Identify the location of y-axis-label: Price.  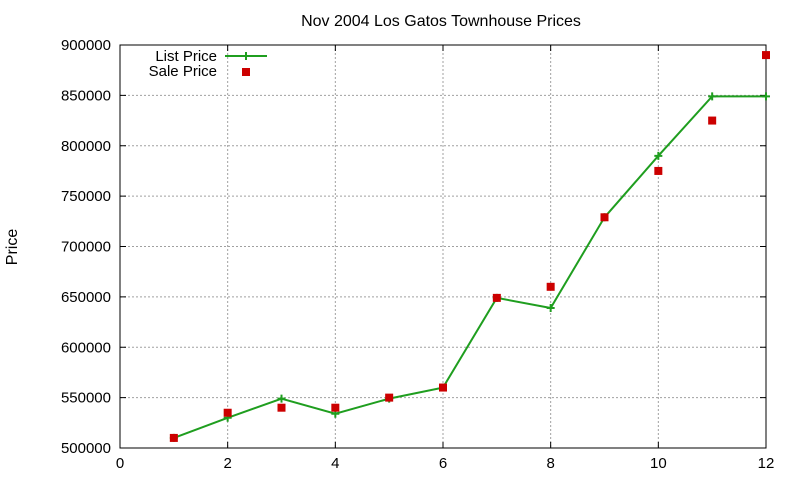
(12, 247).